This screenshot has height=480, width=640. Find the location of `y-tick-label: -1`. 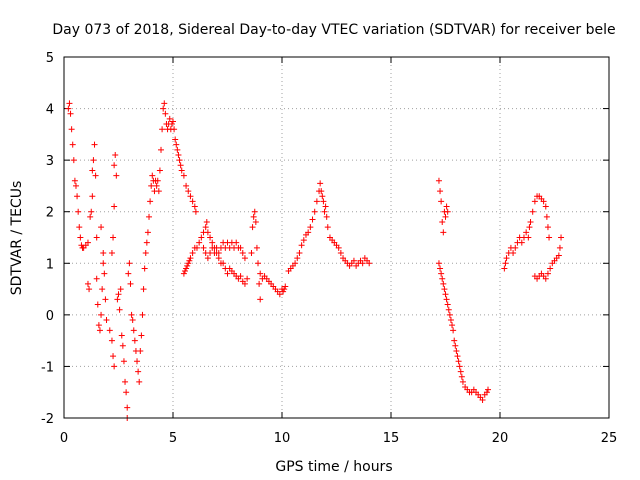

y-tick-label: -1 is located at coordinates (47, 367).